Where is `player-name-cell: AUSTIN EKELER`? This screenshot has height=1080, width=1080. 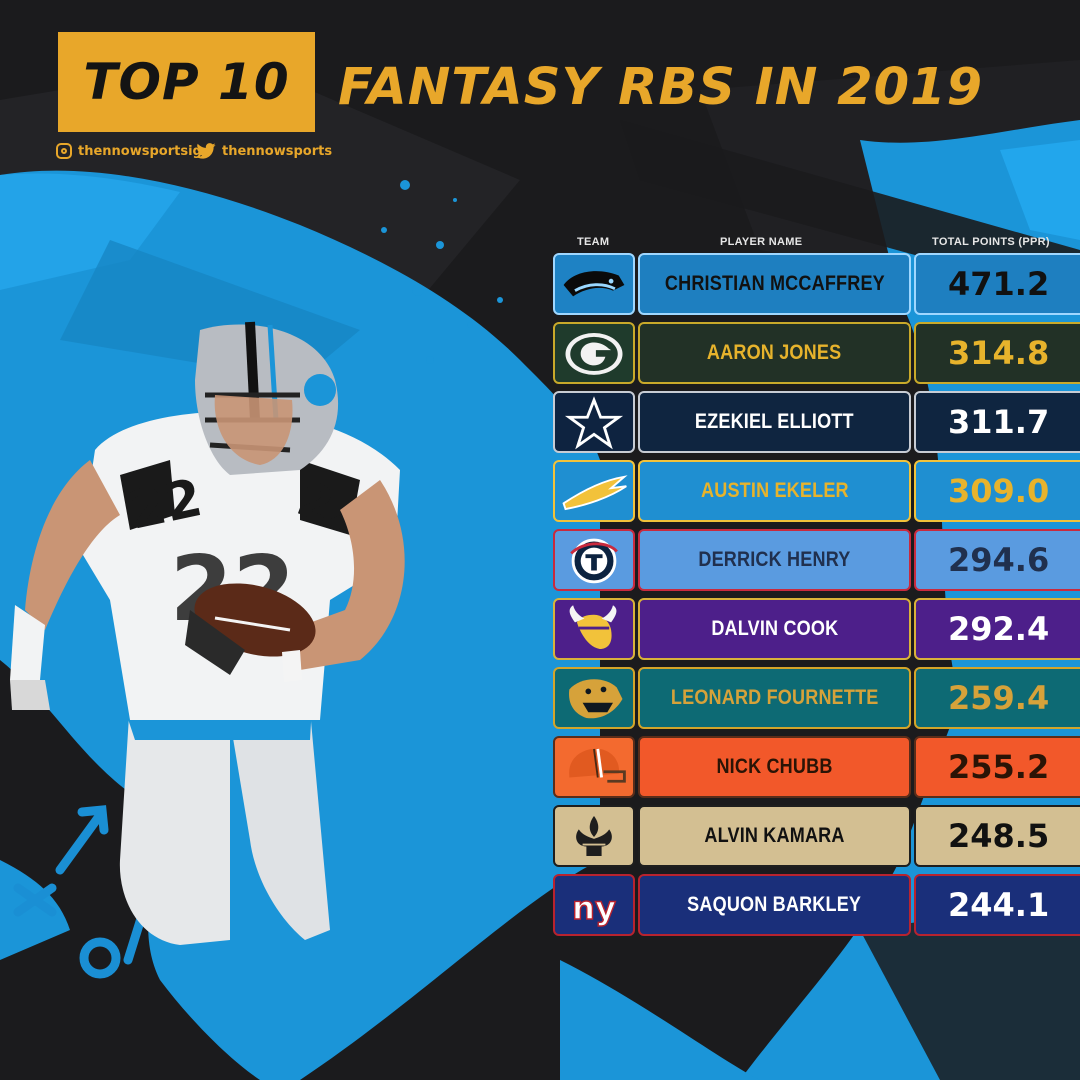 player-name-cell: AUSTIN EKELER is located at coordinates (774, 491).